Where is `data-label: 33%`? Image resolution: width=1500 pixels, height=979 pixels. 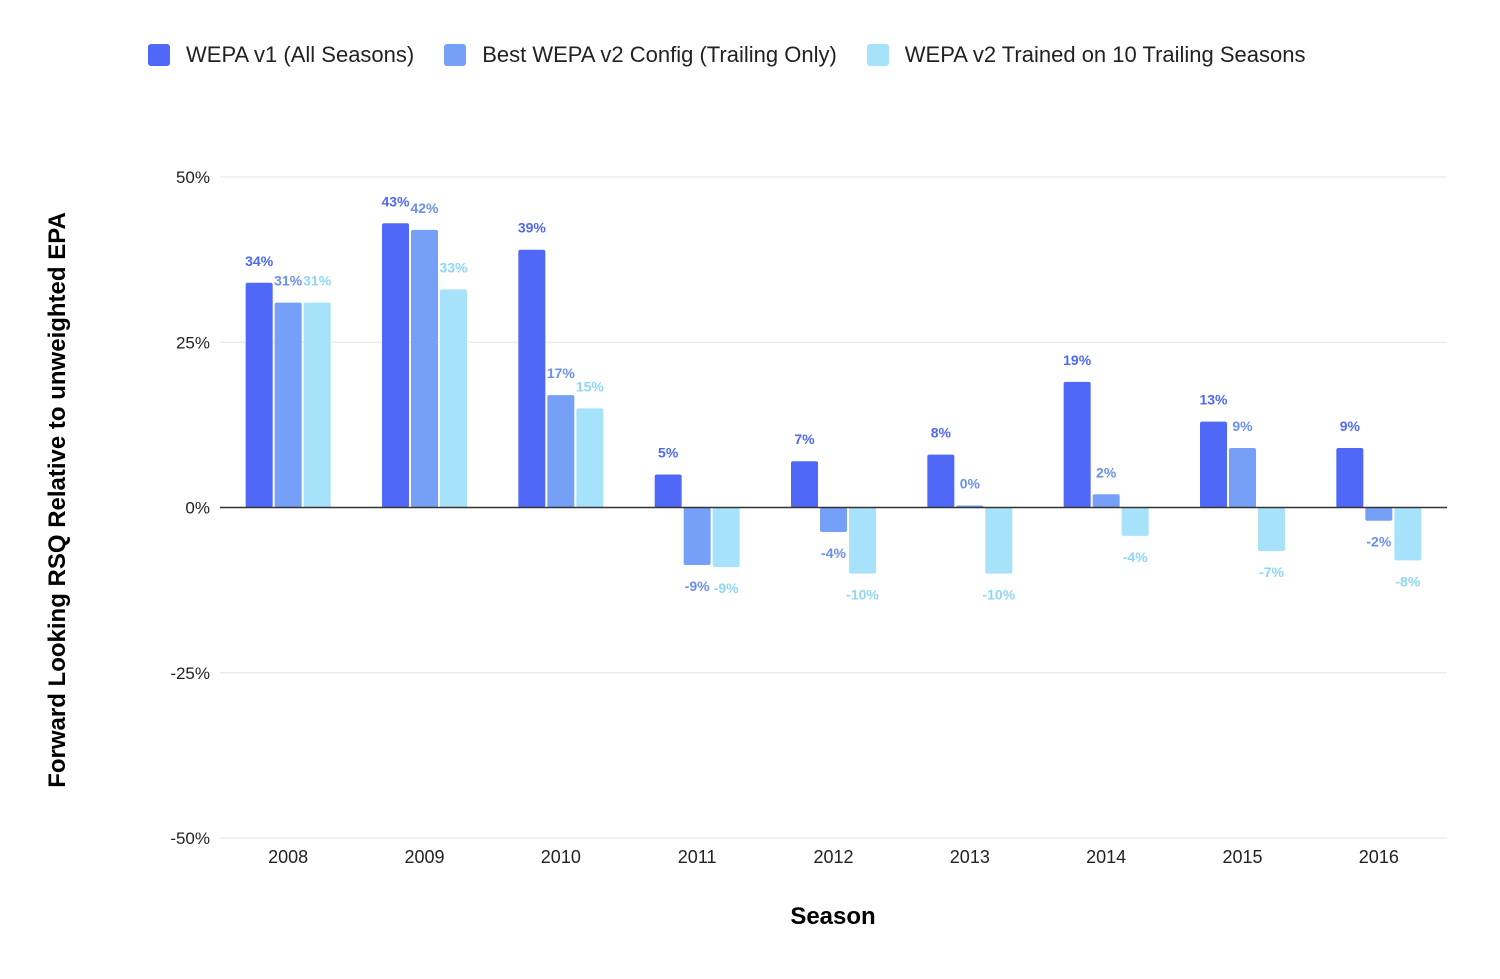
data-label: 33% is located at coordinates (453, 267).